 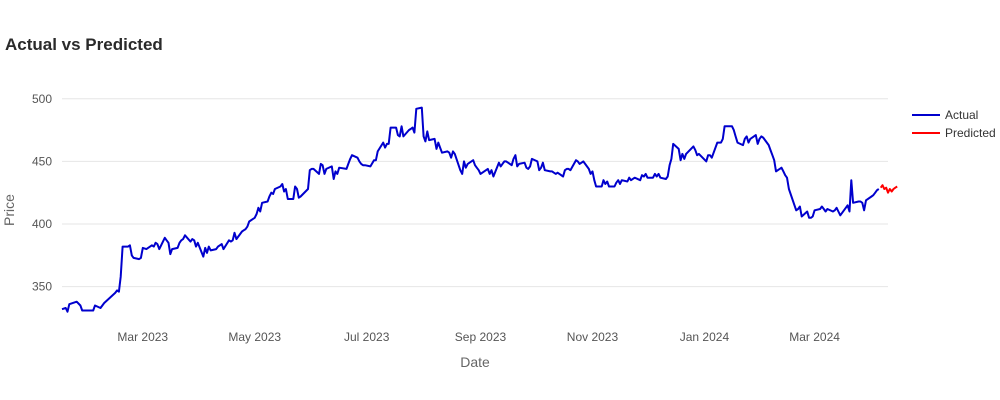 I want to click on x-tick-label: Jan 2024, so click(x=705, y=337).